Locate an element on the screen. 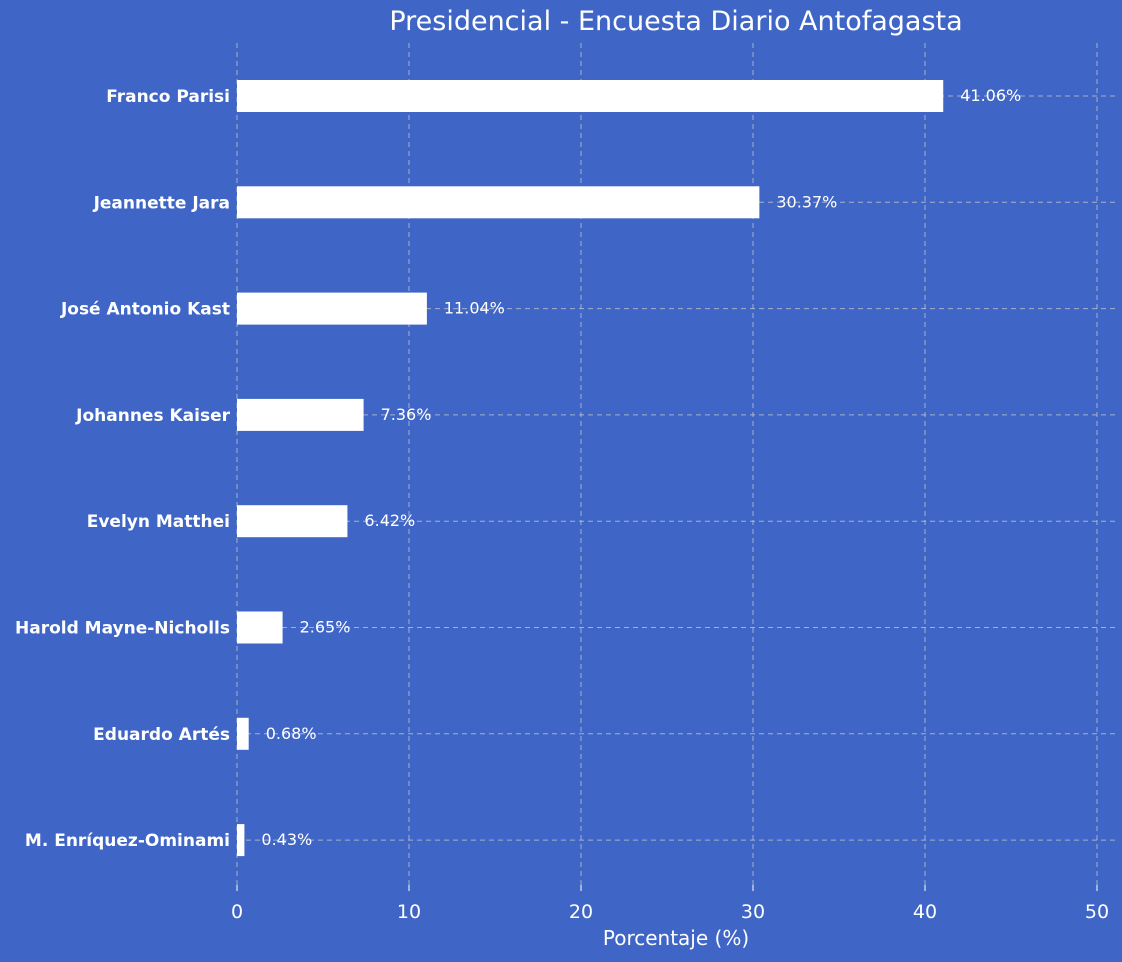 This screenshot has width=1122, height=962. value-label: 7.36% is located at coordinates (406, 414).